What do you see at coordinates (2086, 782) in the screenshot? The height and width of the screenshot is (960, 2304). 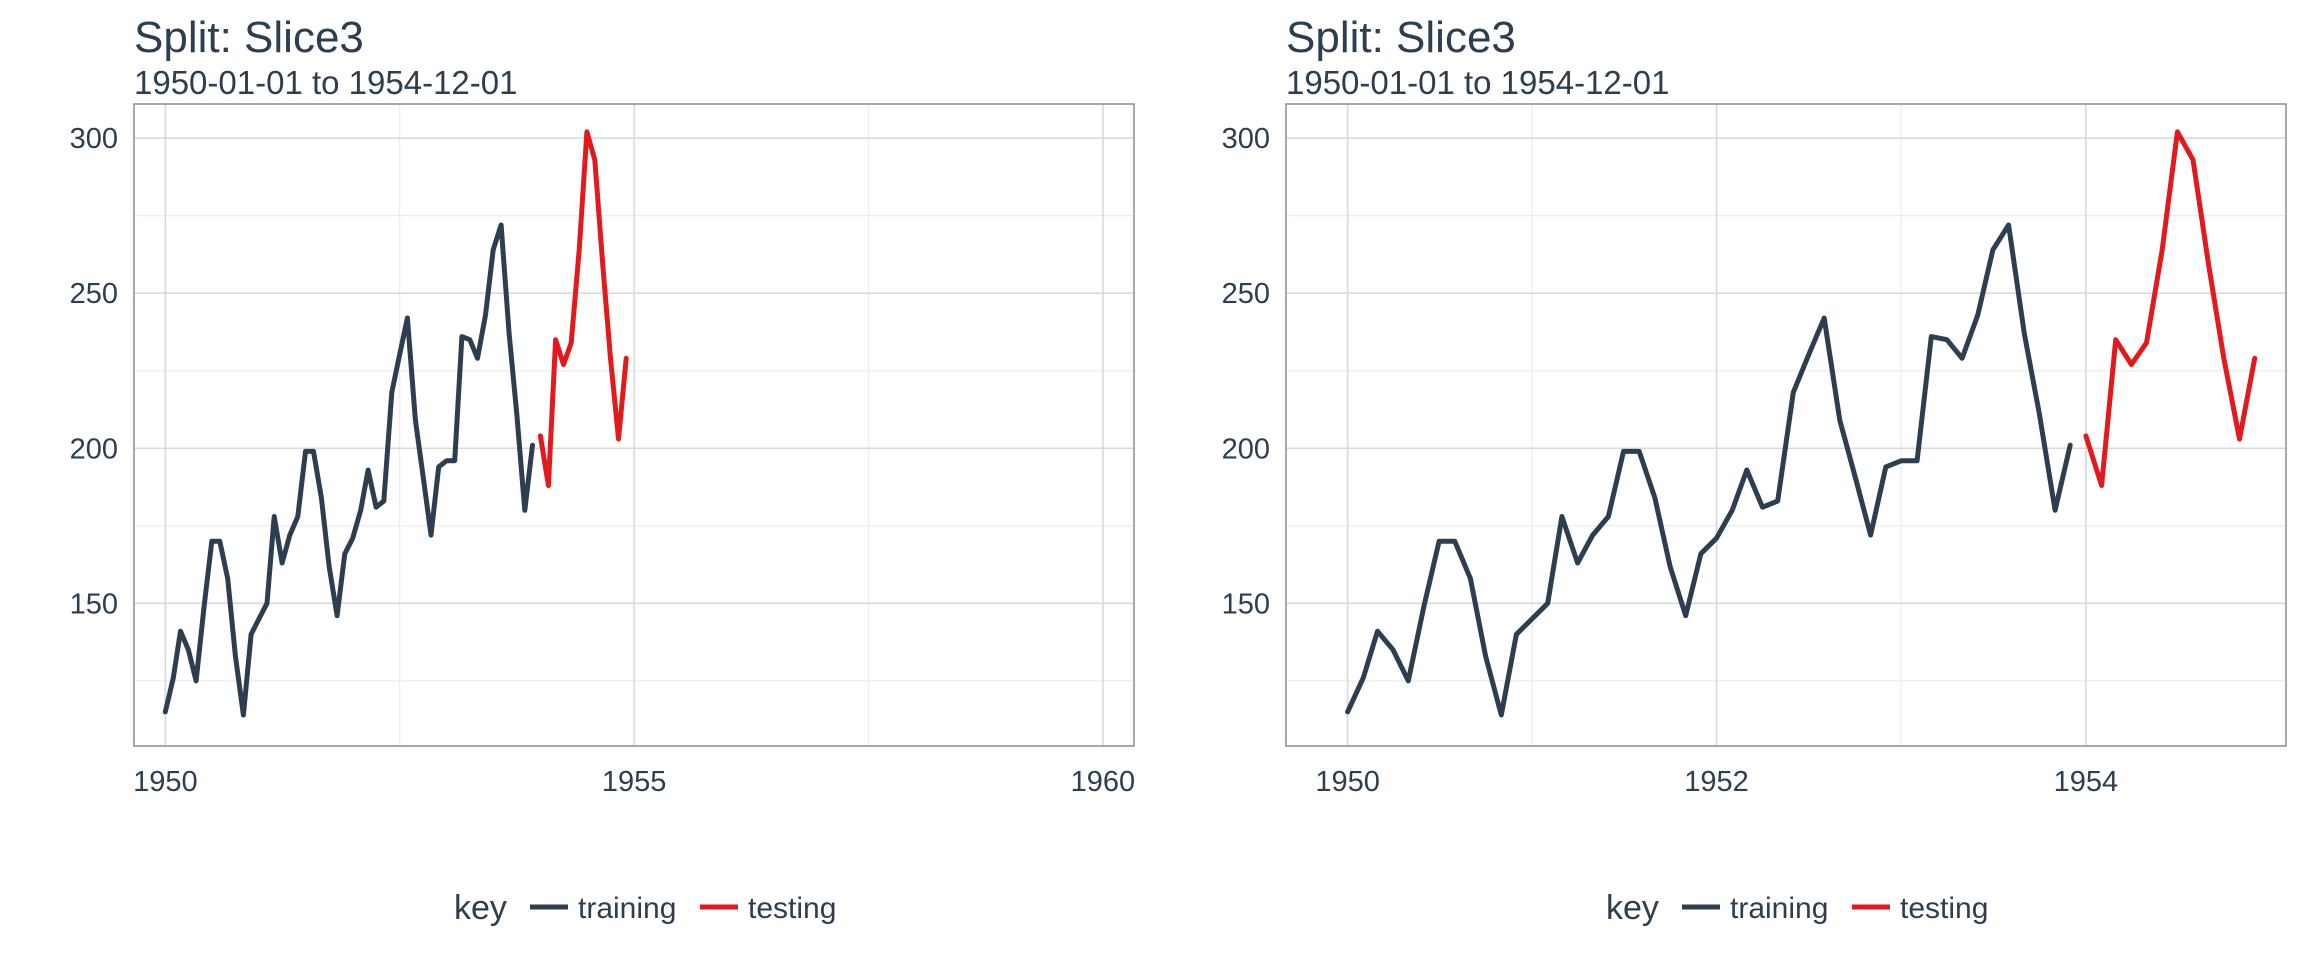 I see `x-tick-label: 1954` at bounding box center [2086, 782].